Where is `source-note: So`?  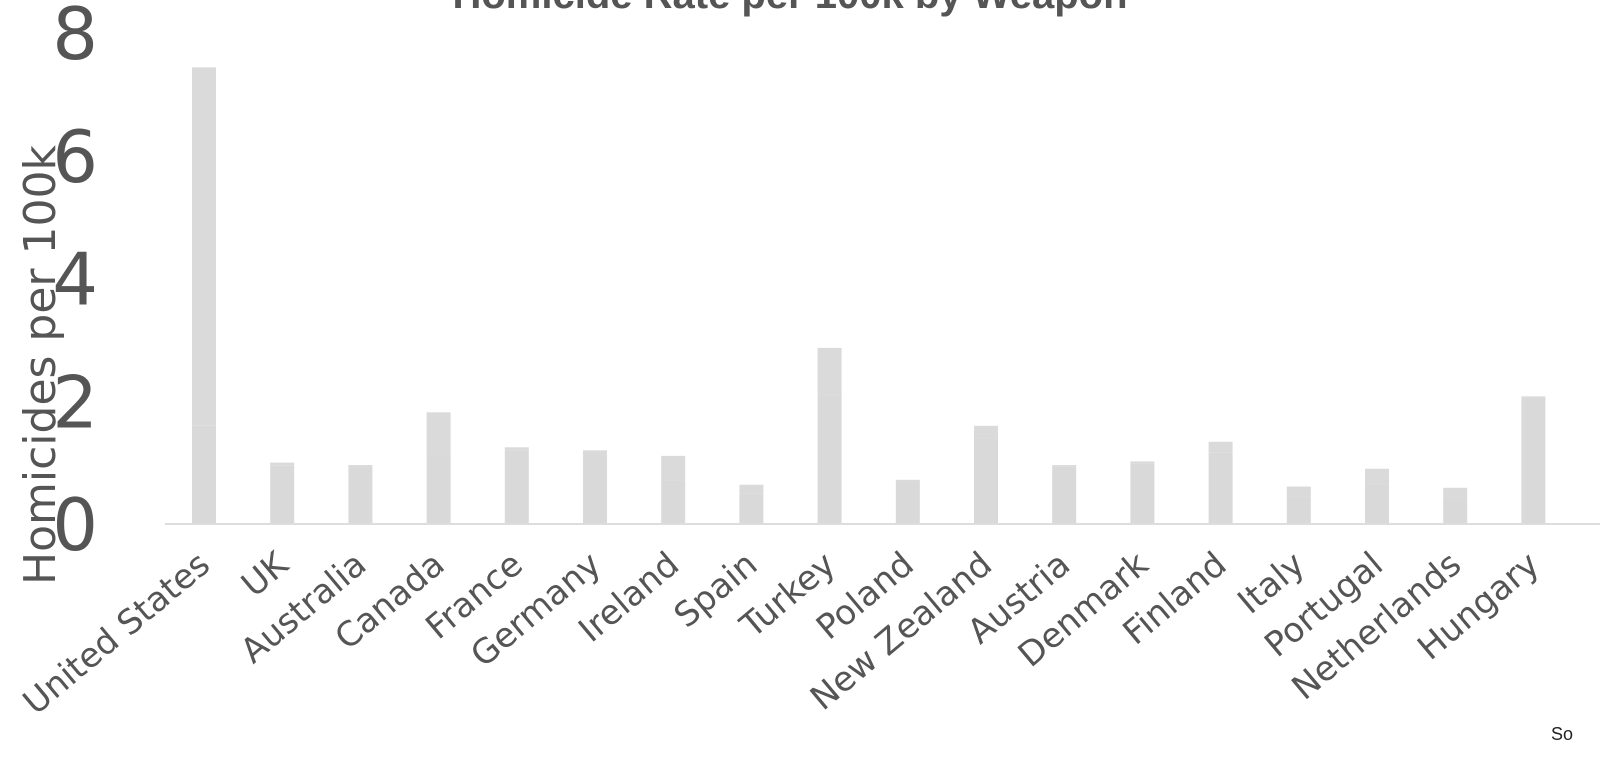 source-note: So is located at coordinates (1562, 734).